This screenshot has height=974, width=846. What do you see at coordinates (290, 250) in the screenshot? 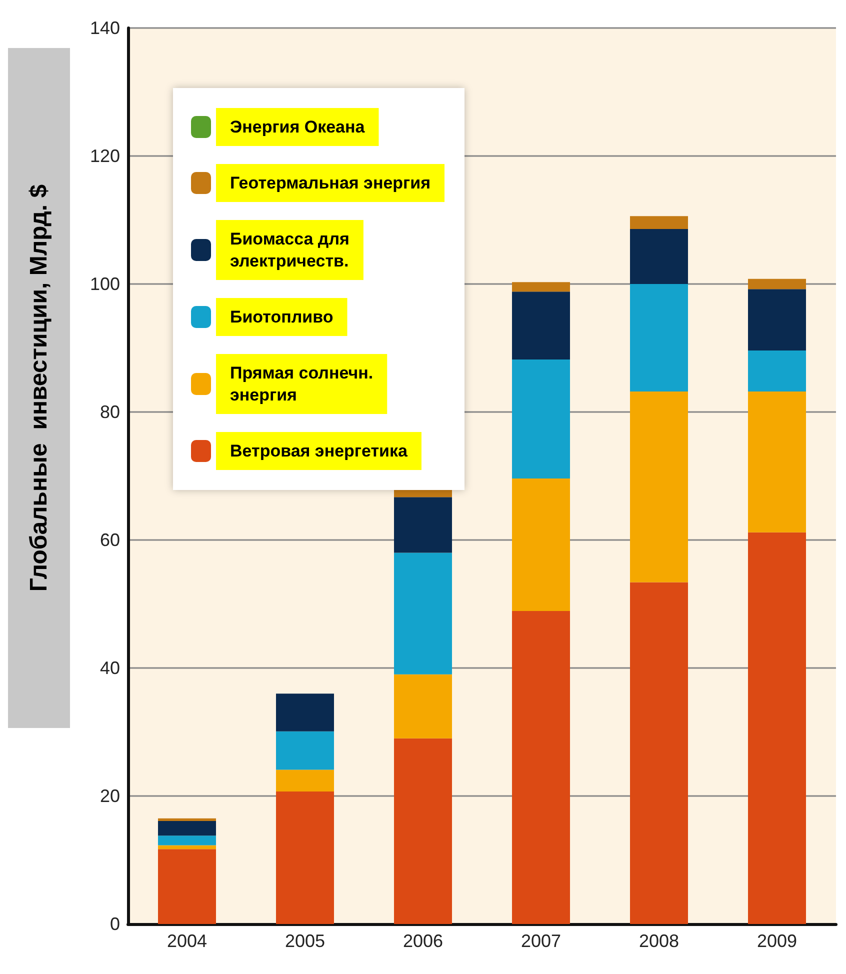
I see `legend-label: Биомасса для электричеств.` at bounding box center [290, 250].